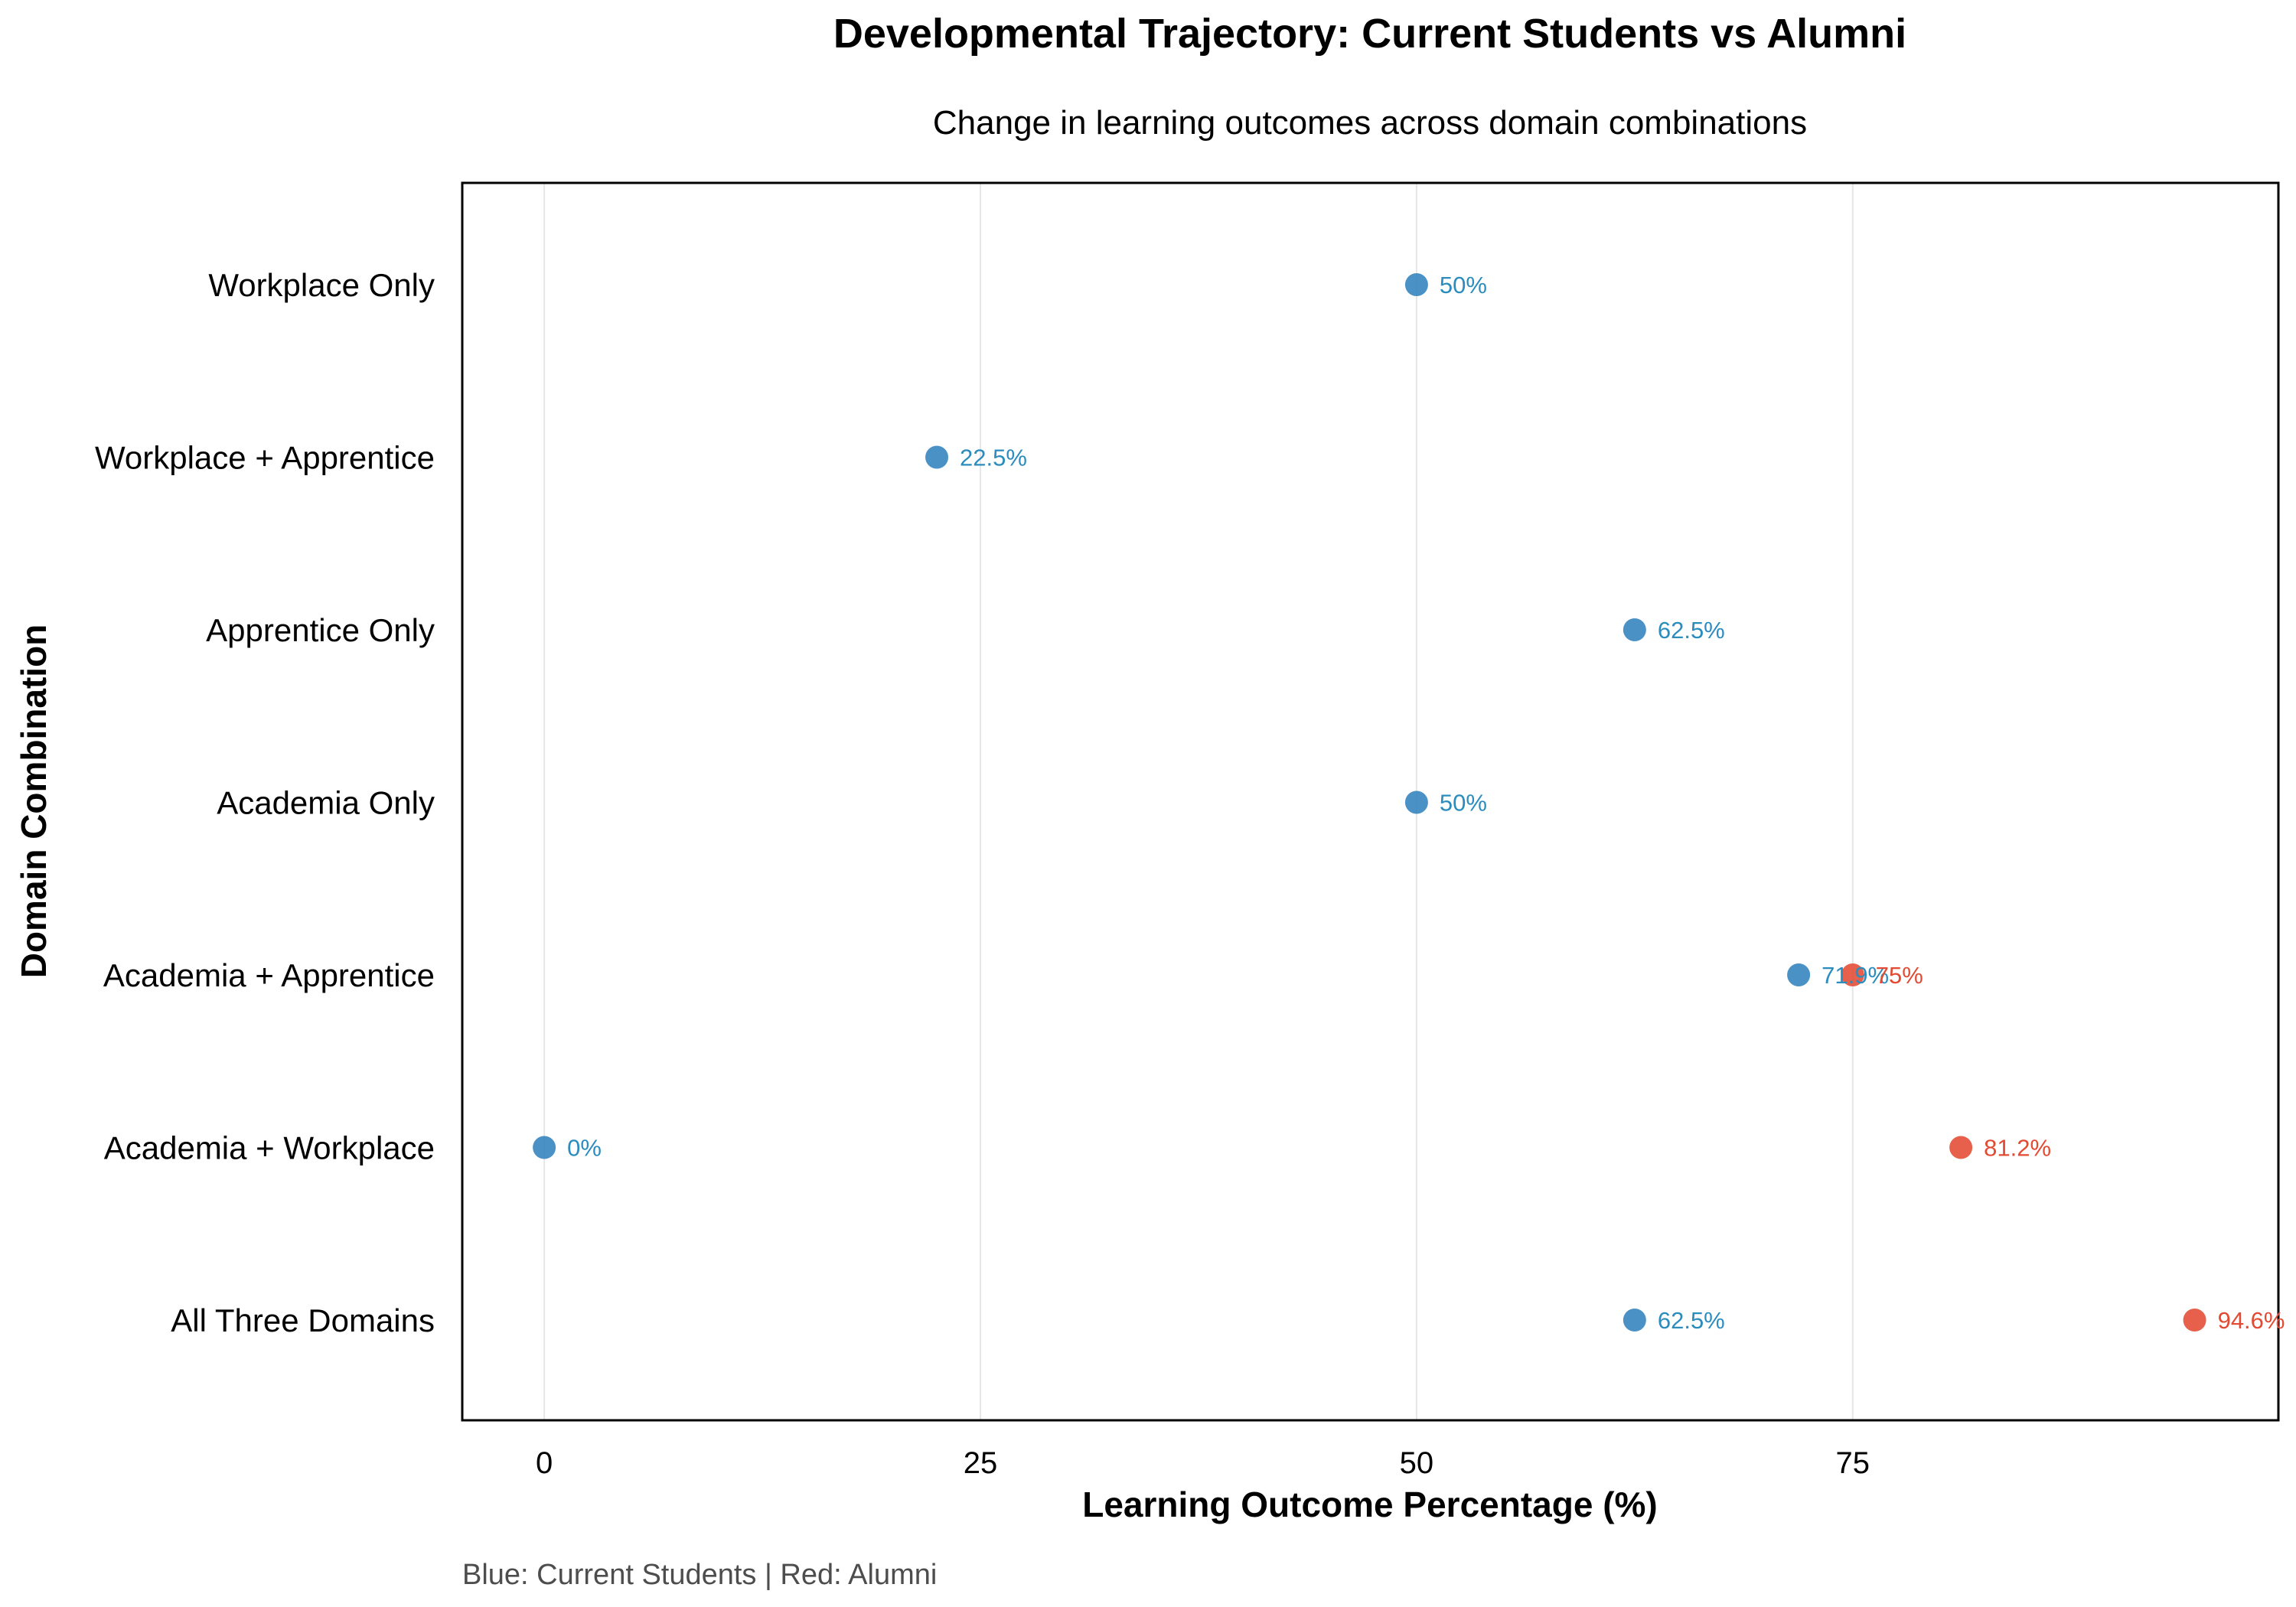 Image resolution: width=2296 pixels, height=1607 pixels. I want to click on y-axis-title: Domain Combination, so click(34, 802).